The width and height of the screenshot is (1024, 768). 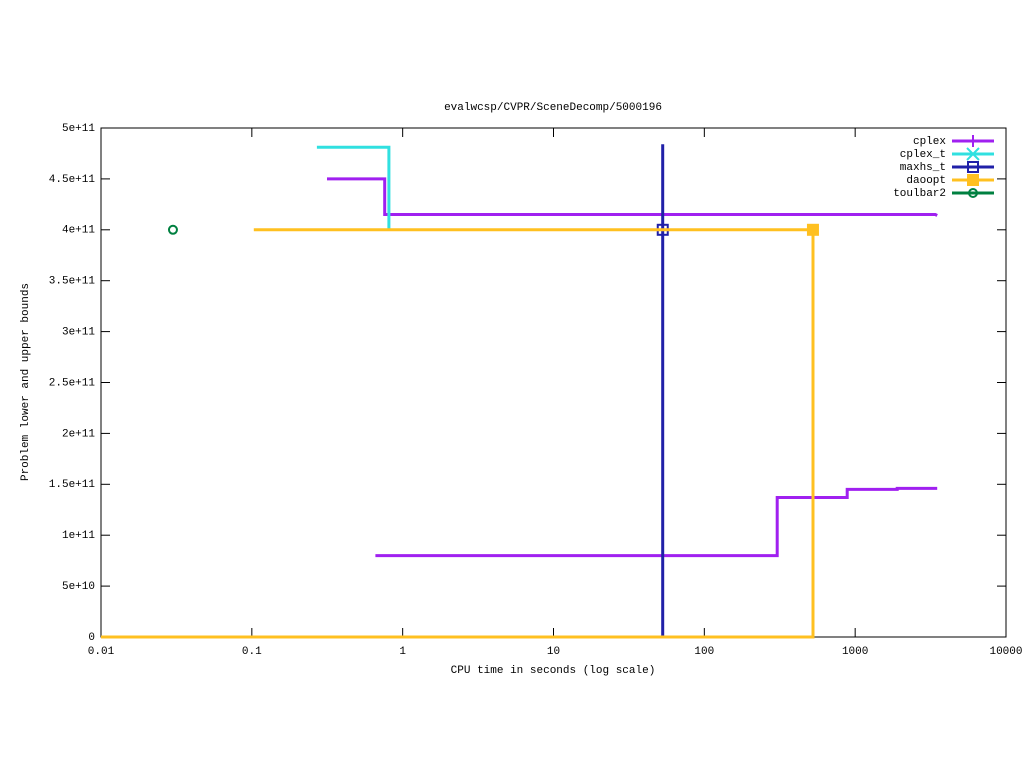 I want to click on legend-label: toulbar2, so click(x=919, y=194).